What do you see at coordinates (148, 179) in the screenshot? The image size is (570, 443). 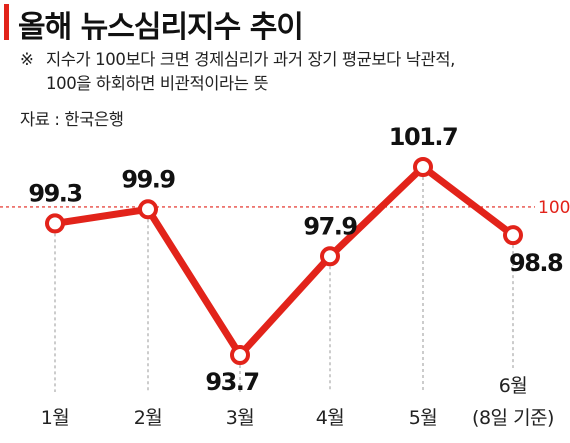 I see `data-label: 99.9` at bounding box center [148, 179].